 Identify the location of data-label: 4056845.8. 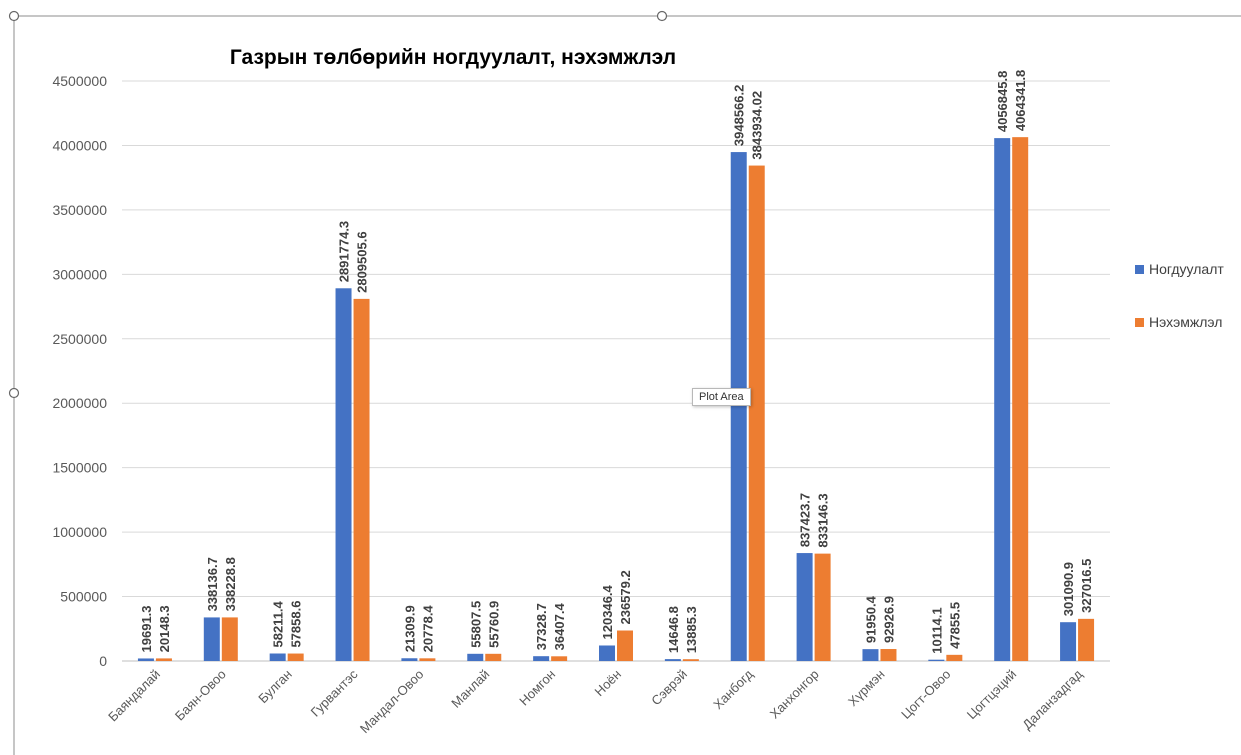
(1002, 101).